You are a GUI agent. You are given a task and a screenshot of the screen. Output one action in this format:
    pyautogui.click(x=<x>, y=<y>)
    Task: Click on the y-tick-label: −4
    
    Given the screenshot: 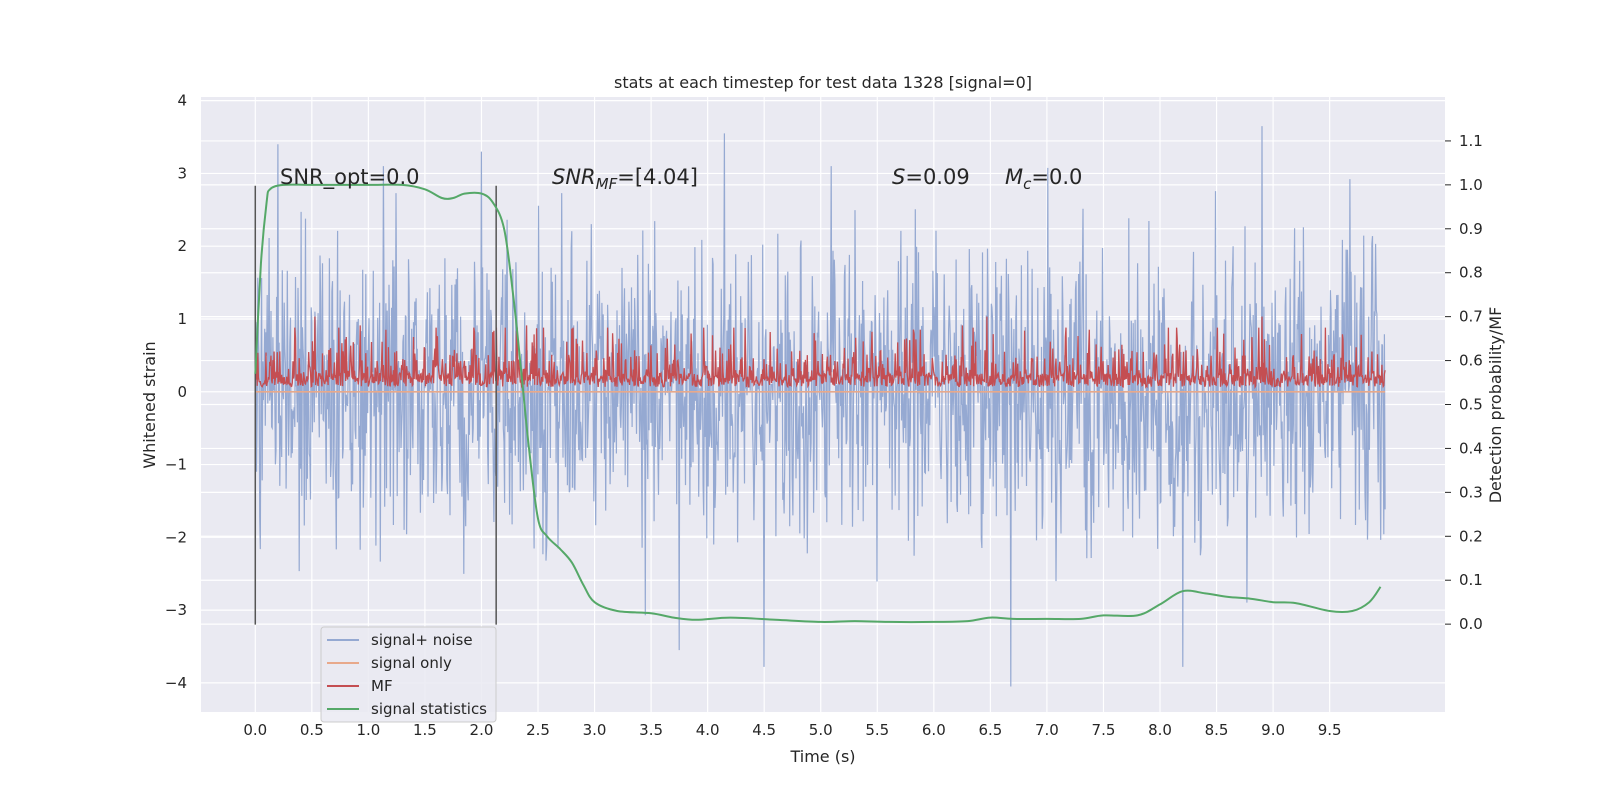 What is the action you would take?
    pyautogui.click(x=176, y=683)
    